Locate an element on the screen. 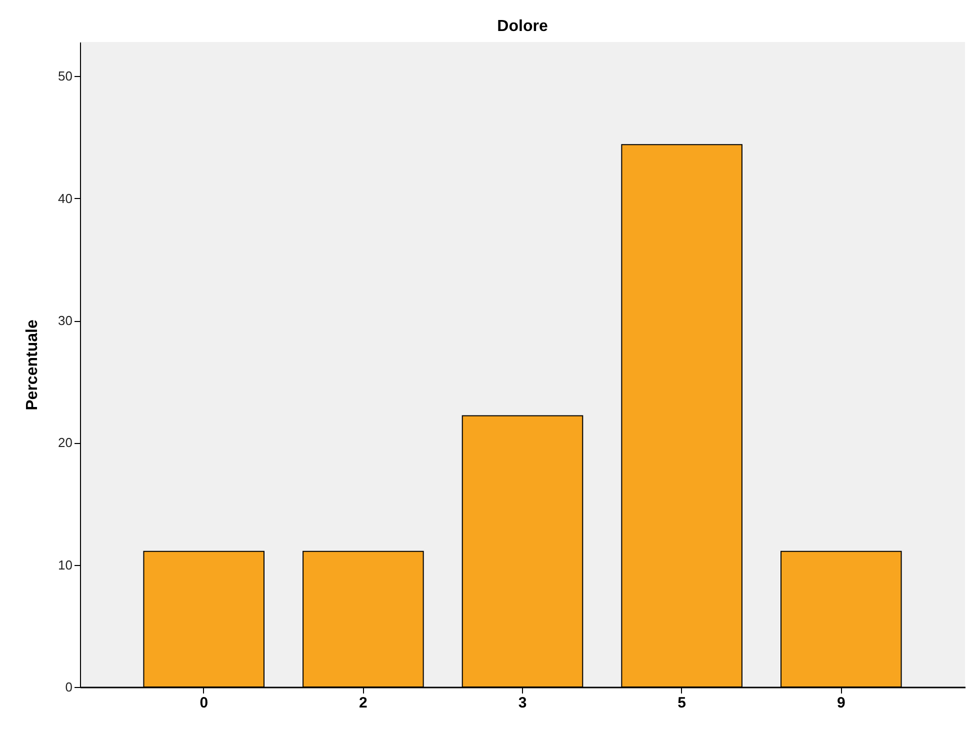 Image resolution: width=970 pixels, height=729 pixels. x-tick-label: 2 is located at coordinates (363, 703).